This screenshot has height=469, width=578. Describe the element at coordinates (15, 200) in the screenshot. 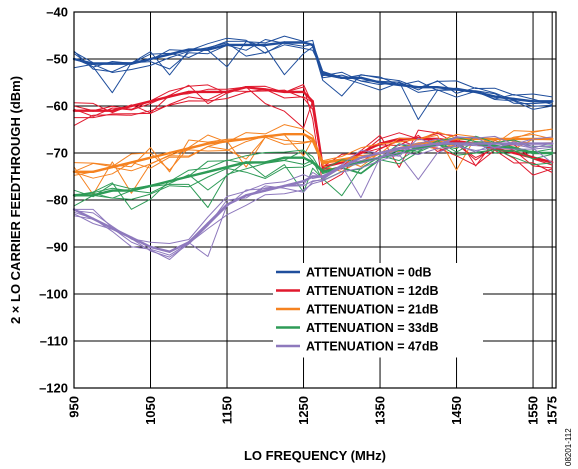

I see `y-axis-title: 2 × LO CARRIER FEEDTHROUGH (dBm)` at that location.